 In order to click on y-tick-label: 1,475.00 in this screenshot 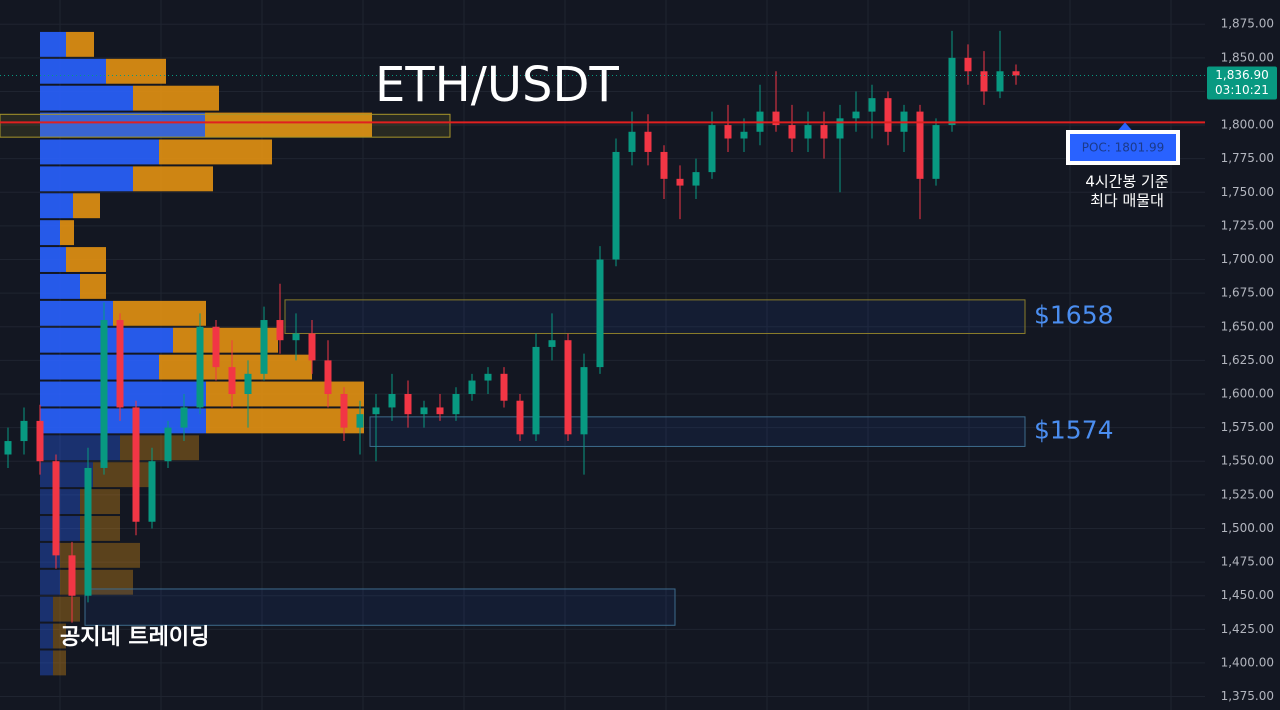, I will do `click(1247, 562)`.